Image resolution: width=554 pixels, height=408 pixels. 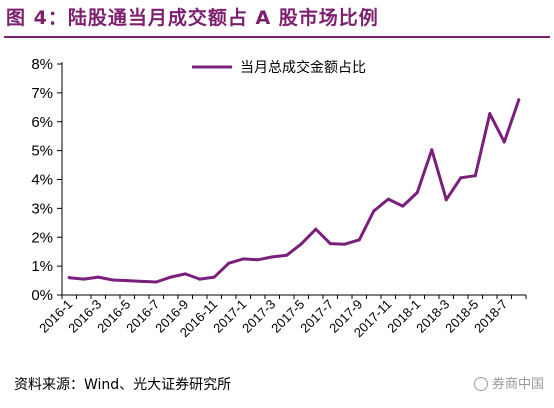 I want to click on source-note: 资料来源：Wind、光大证券研究所, so click(x=123, y=385).